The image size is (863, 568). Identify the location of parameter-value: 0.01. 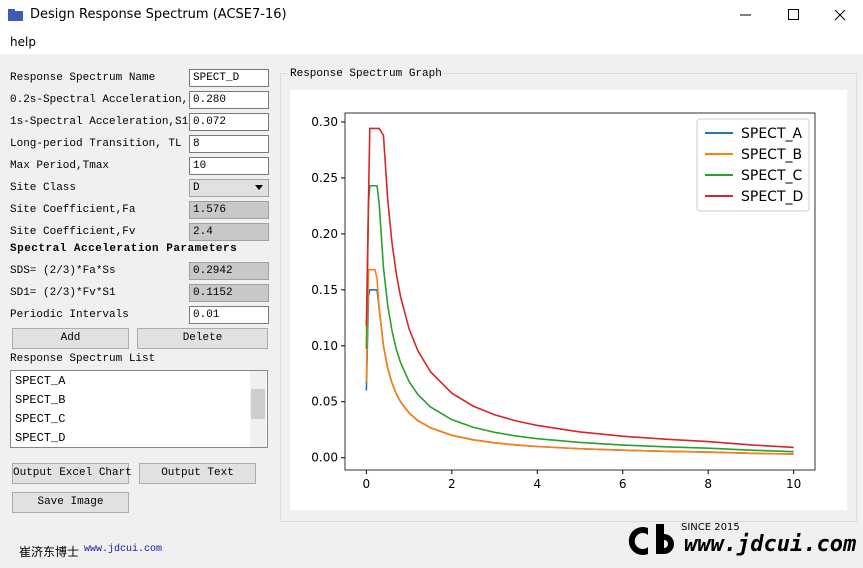
(229, 315).